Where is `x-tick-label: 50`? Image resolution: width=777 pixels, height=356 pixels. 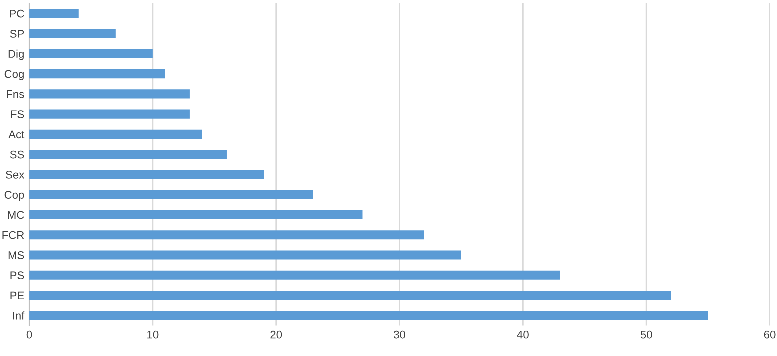
x-tick-label: 50 is located at coordinates (646, 334).